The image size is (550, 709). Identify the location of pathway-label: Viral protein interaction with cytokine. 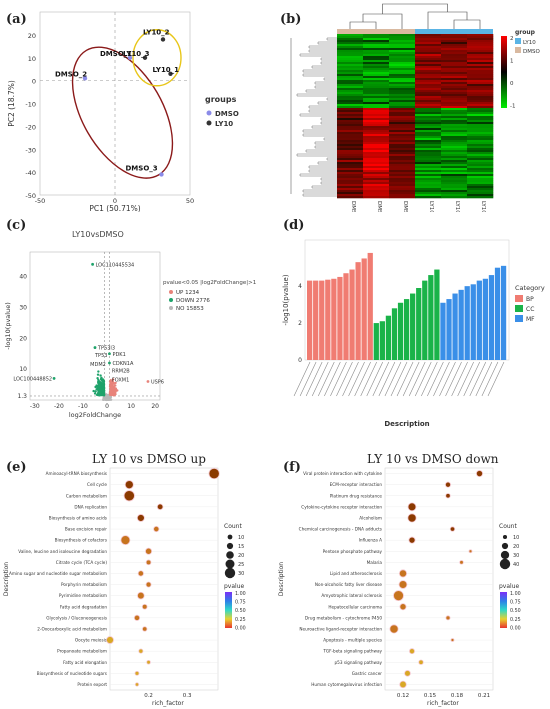
(342, 473).